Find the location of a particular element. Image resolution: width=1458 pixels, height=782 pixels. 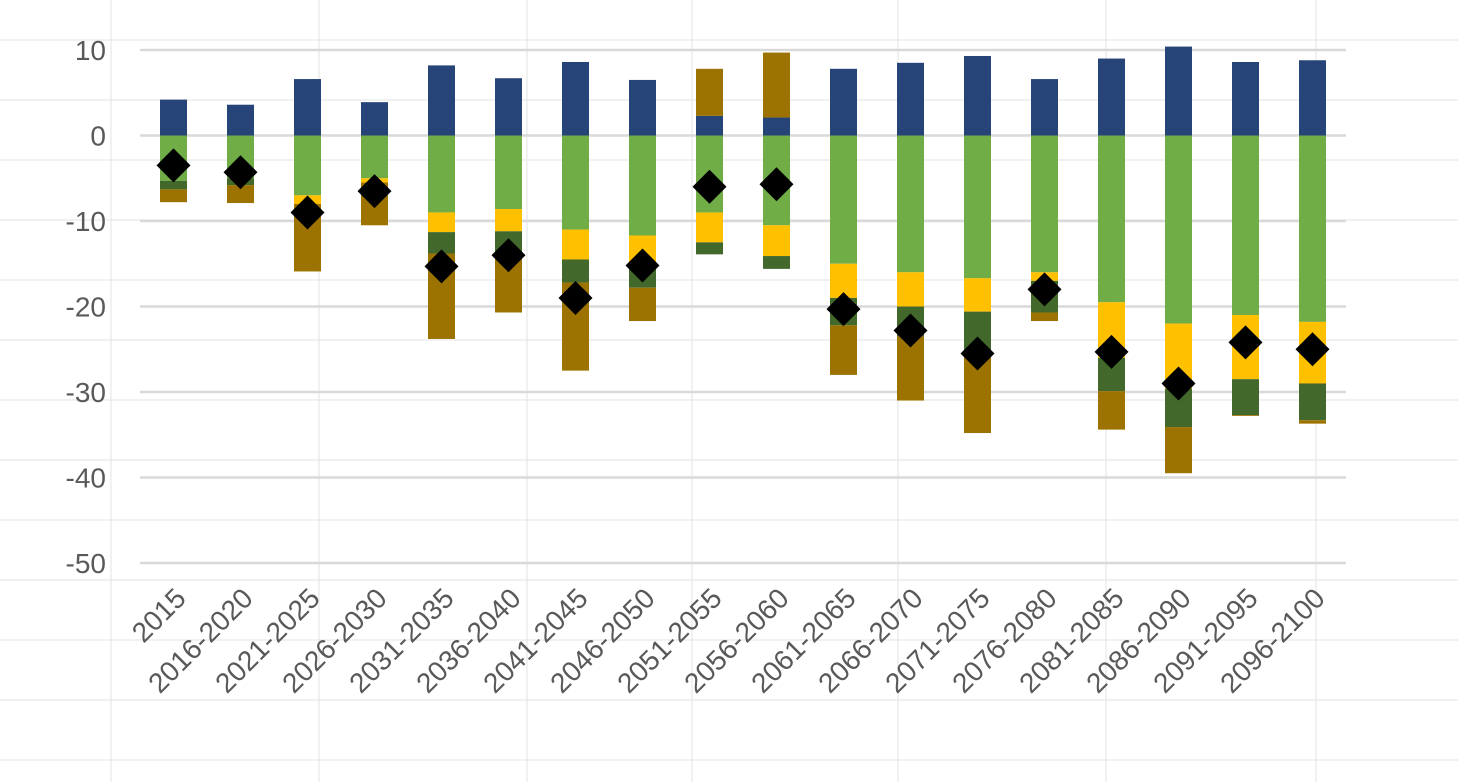

y-tick-label: -50 is located at coordinates (86, 563).